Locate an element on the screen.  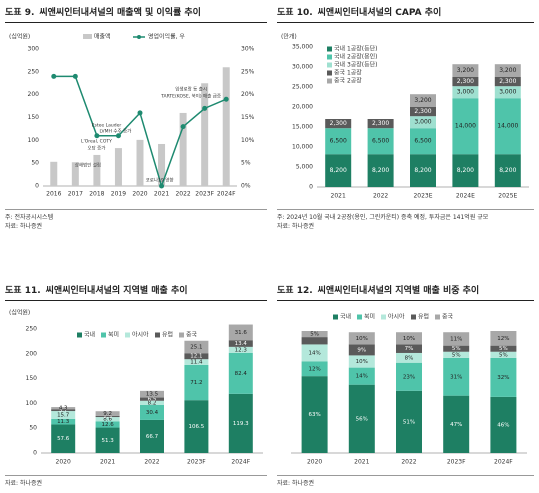
data-label: 23% is located at coordinates (409, 377).